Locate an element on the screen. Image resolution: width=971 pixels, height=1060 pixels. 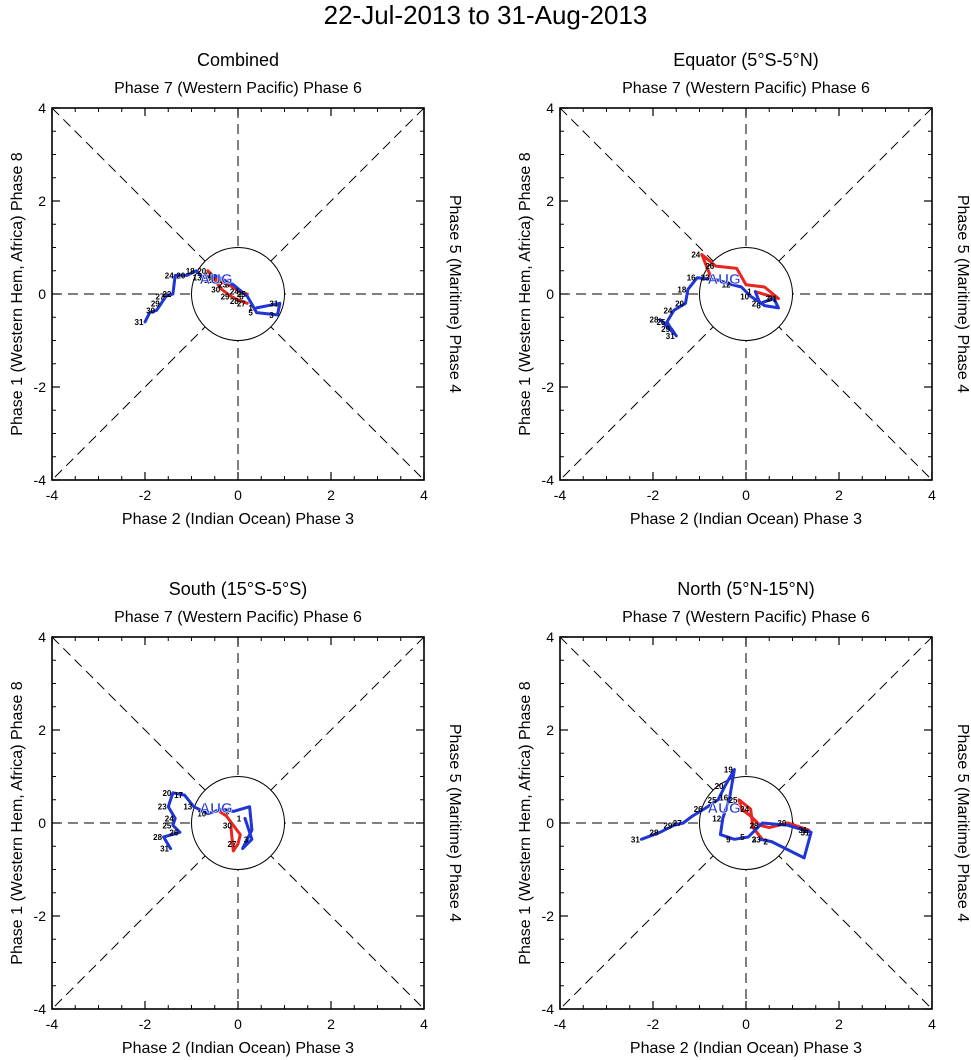
panel-title: North (5°N-15°N) is located at coordinates (745, 589).